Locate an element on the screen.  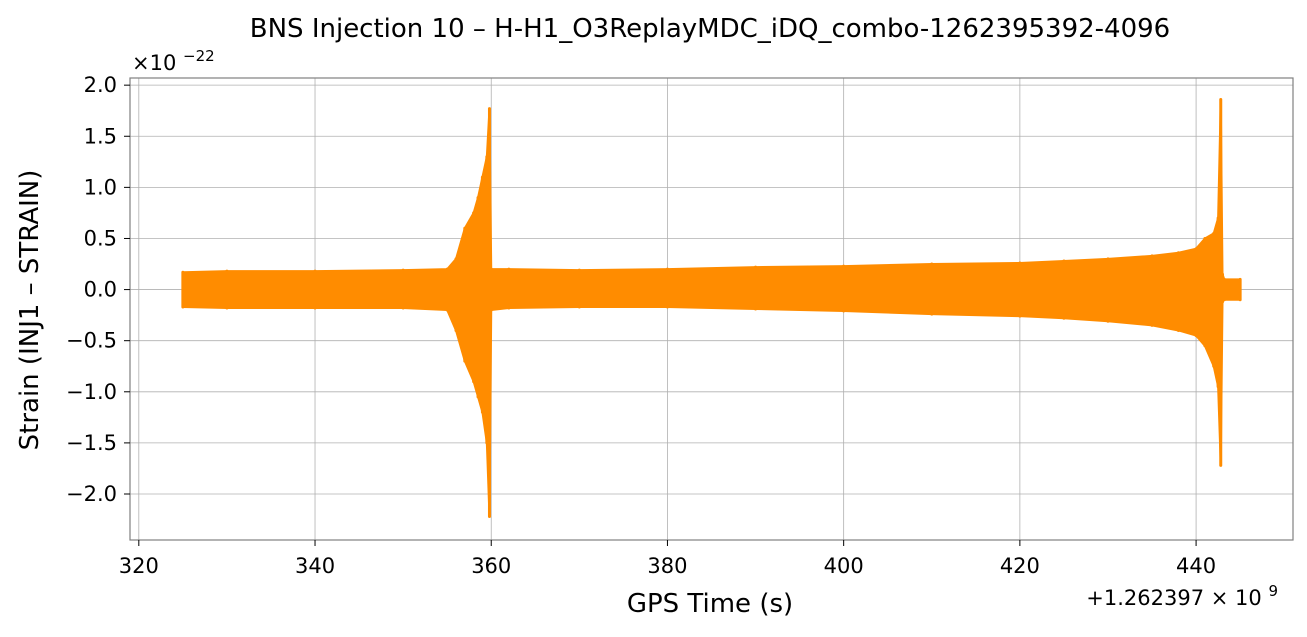
y-tick-label: −1.5 is located at coordinates (91, 443).